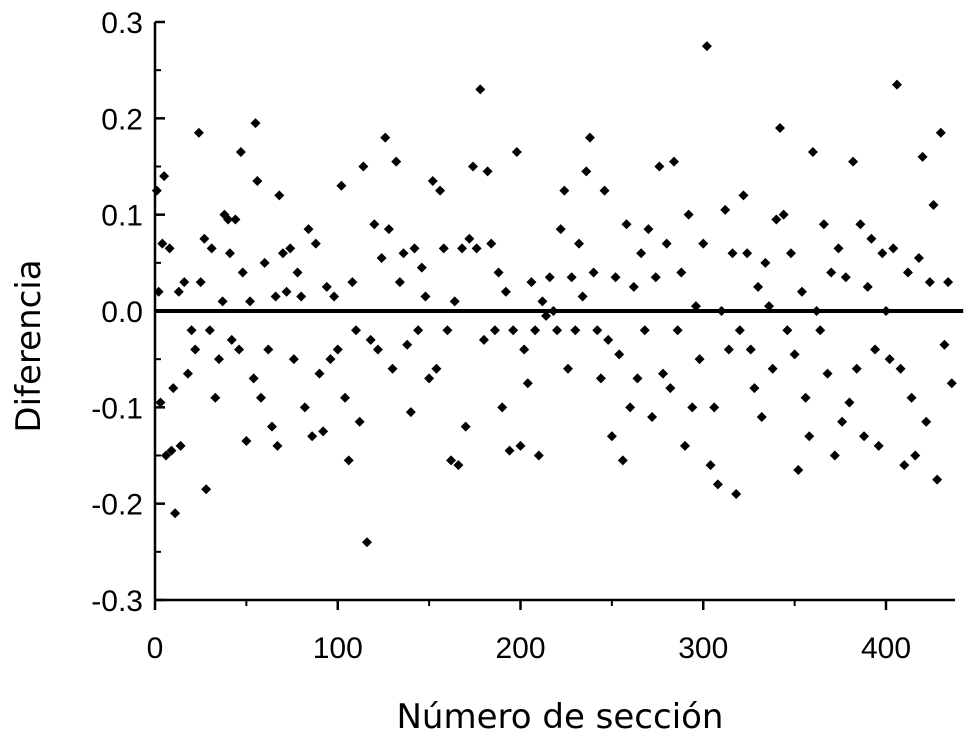 Image resolution: width=969 pixels, height=741 pixels. Describe the element at coordinates (703, 648) in the screenshot. I see `x-tick-label: 300` at that location.